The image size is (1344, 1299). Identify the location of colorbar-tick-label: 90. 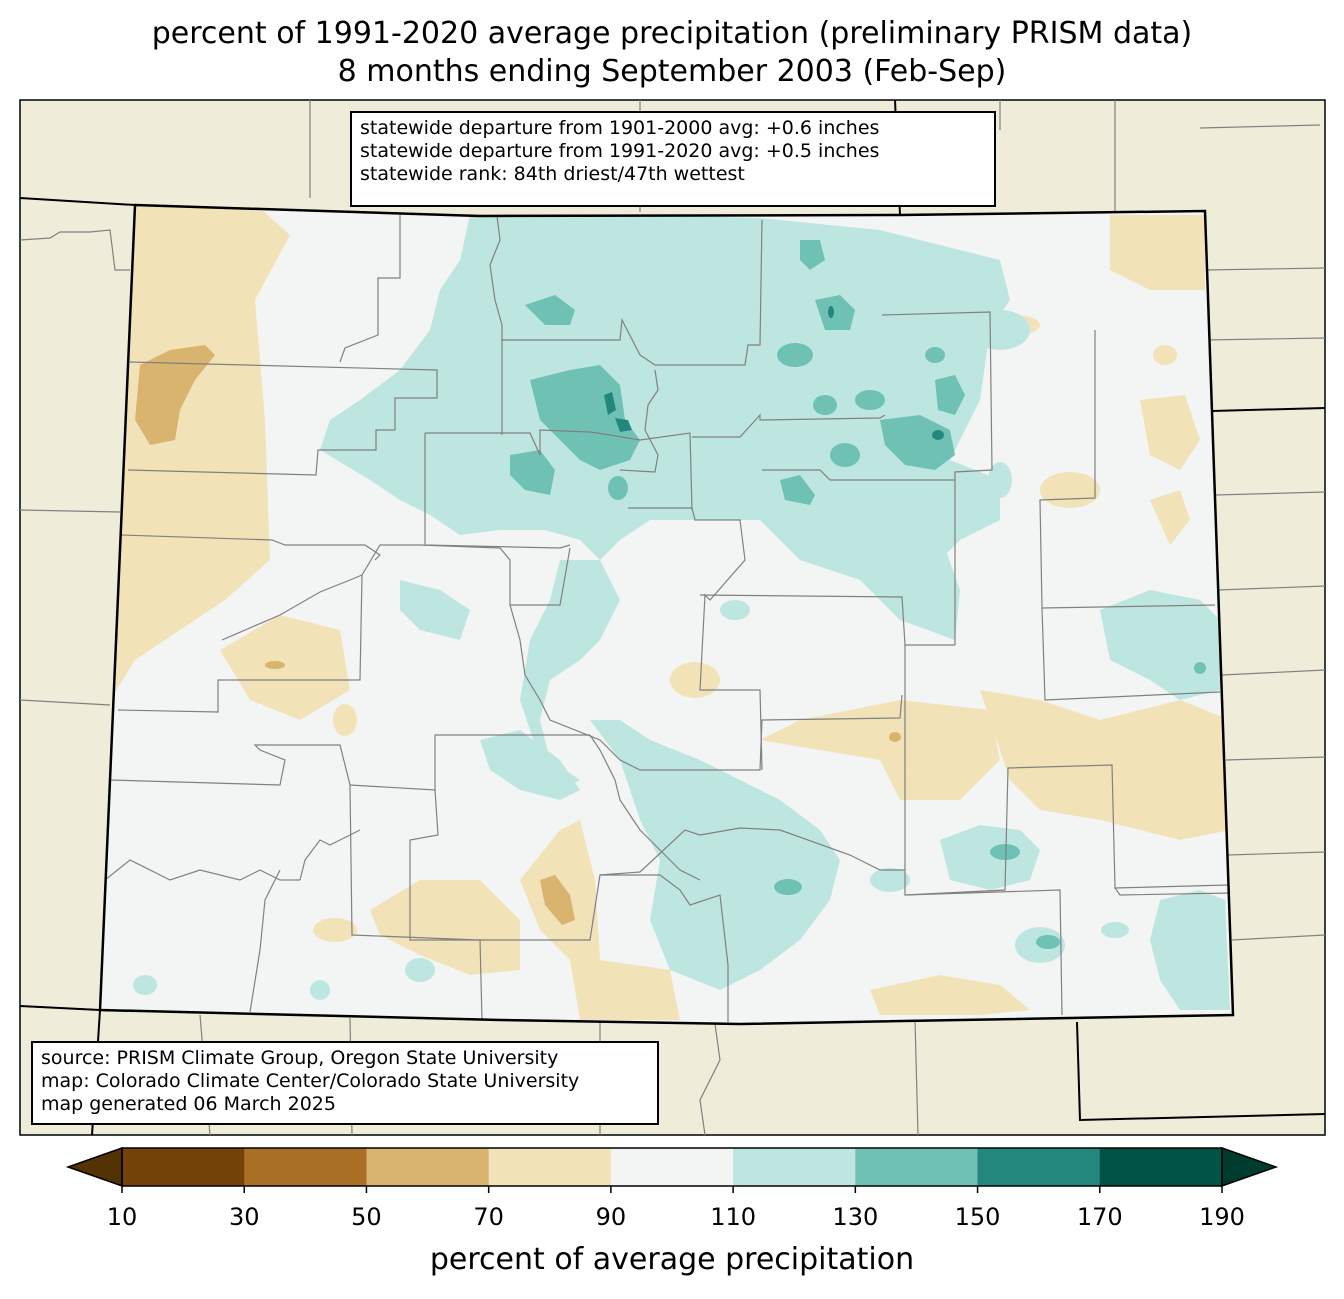
(611, 1217).